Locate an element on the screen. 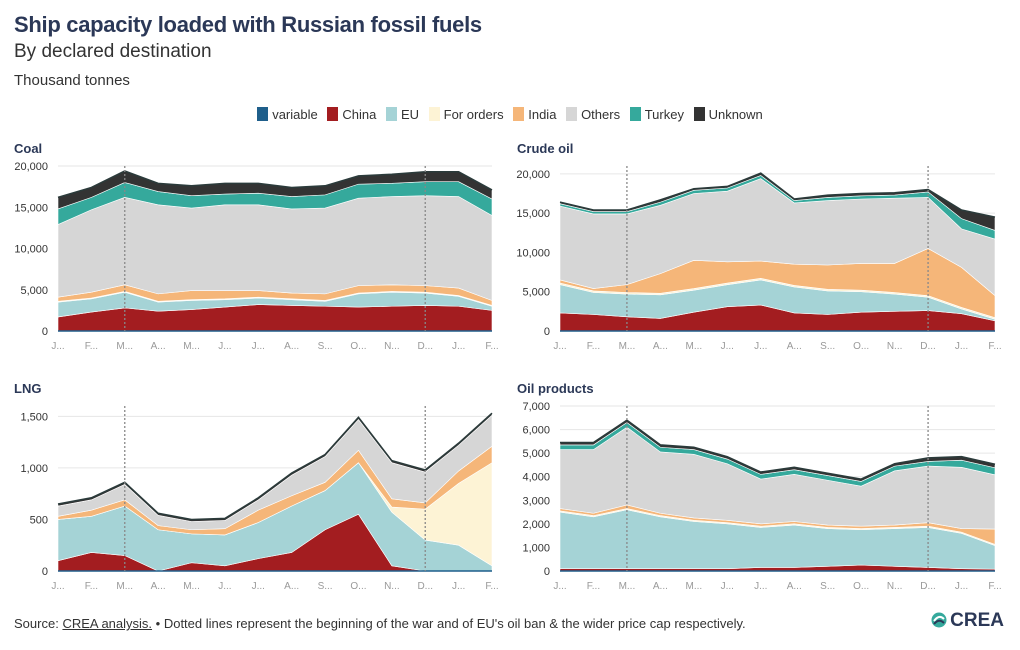  source-link: CREA analysis. is located at coordinates (107, 623).